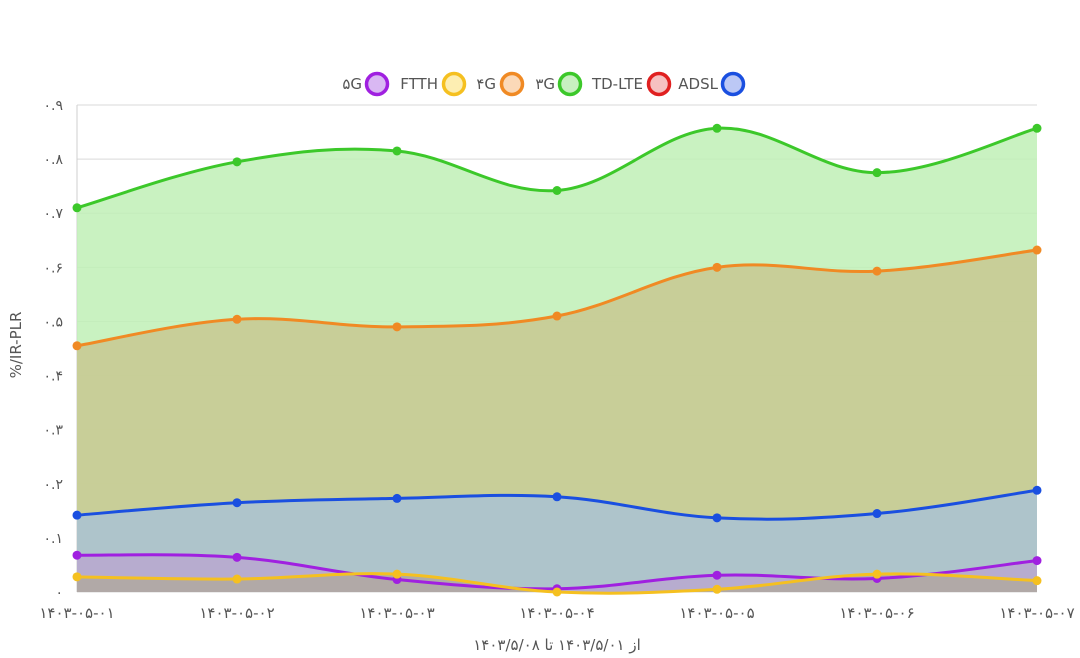 This screenshot has width=1080, height=658. Describe the element at coordinates (396, 613) in the screenshot. I see `x-tick-label: ۱۴۰۳-۰۵-۰۳` at that location.